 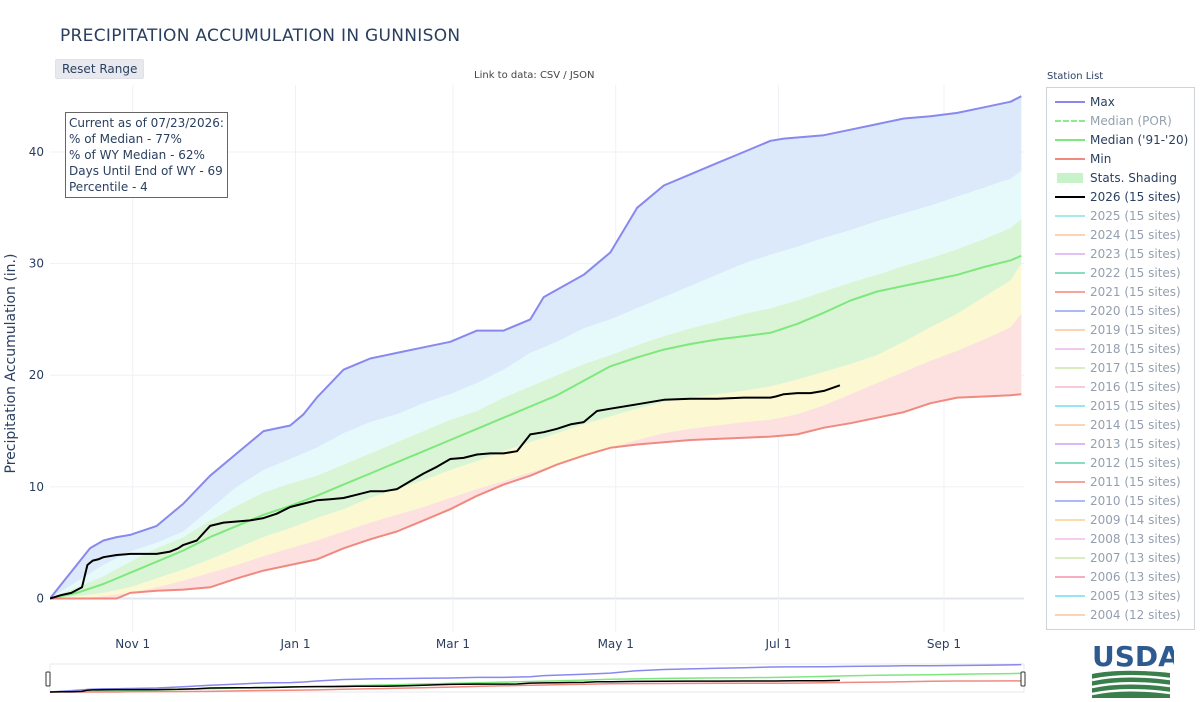 I want to click on legend-item-2016-15-sites: 2016 (15 sites), so click(x=1120, y=386).